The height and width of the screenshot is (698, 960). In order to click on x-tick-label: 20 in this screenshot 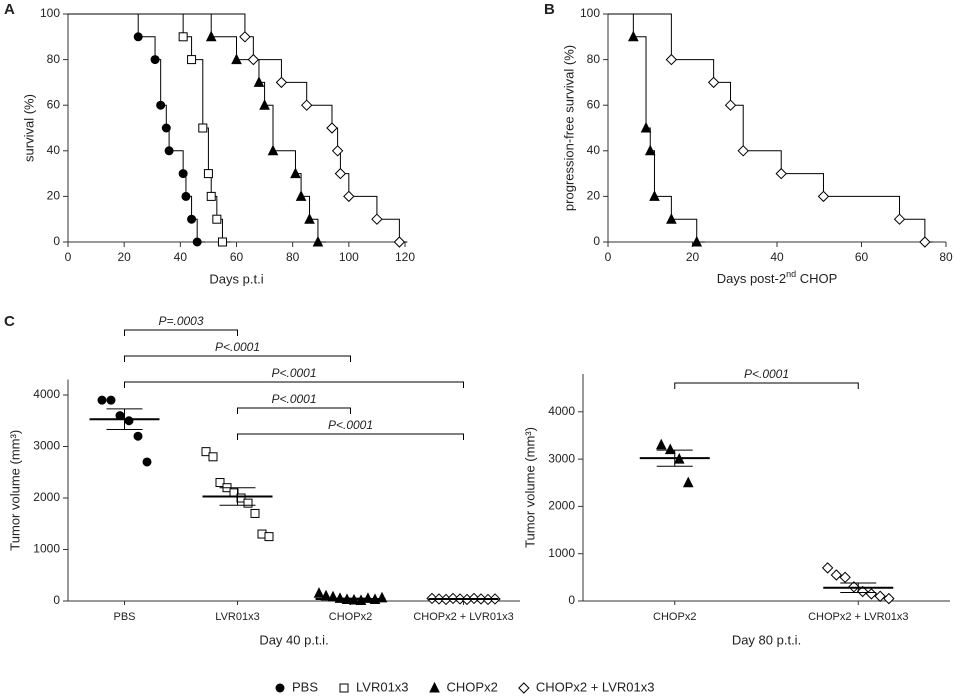, I will do `click(124, 257)`.